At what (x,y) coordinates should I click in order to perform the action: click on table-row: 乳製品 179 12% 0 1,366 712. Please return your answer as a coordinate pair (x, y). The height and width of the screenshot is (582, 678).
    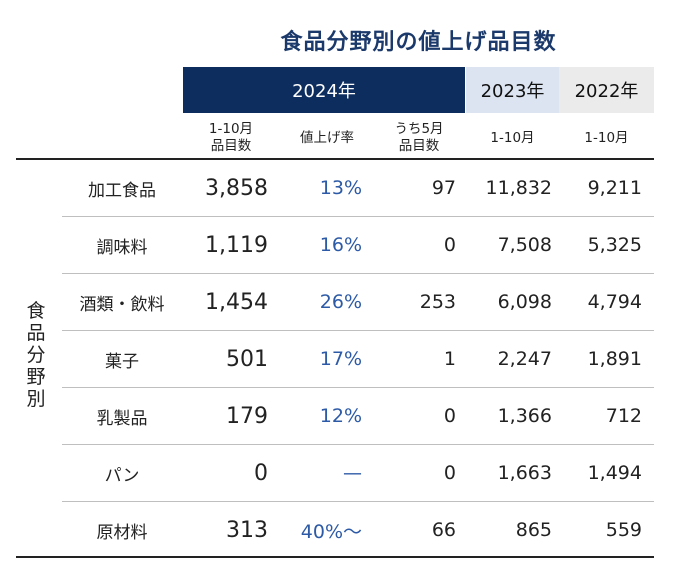
    Looking at the image, I should click on (358, 416).